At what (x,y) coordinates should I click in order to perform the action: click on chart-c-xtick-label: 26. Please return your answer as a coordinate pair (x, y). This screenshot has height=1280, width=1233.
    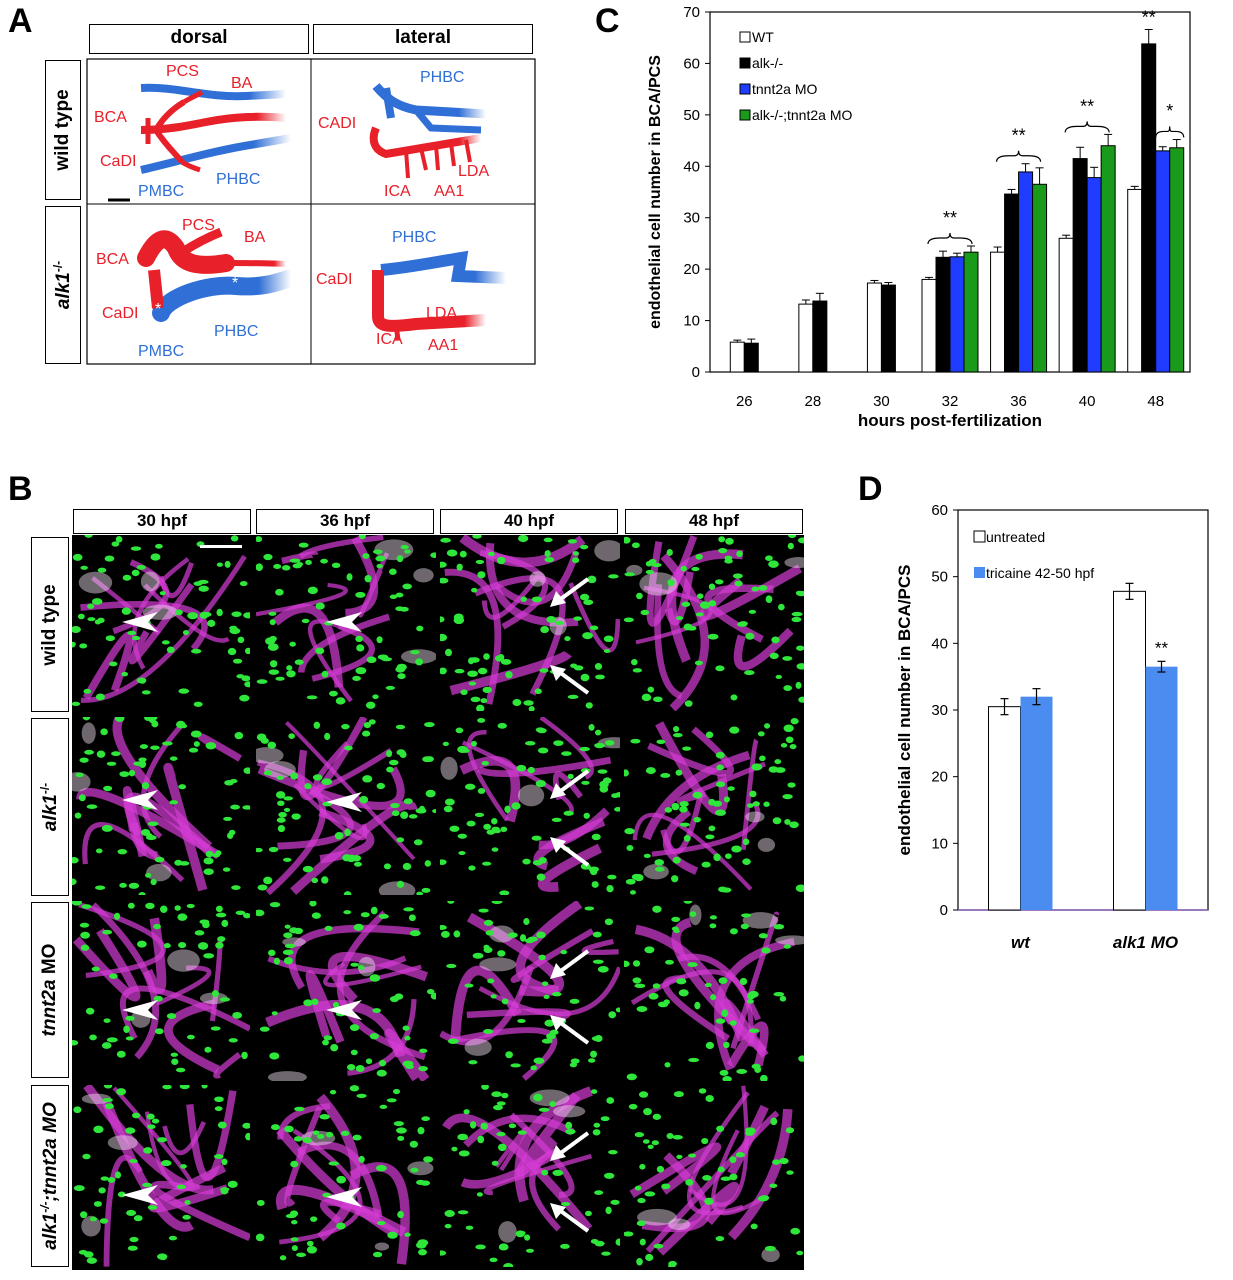
    Looking at the image, I should click on (744, 401).